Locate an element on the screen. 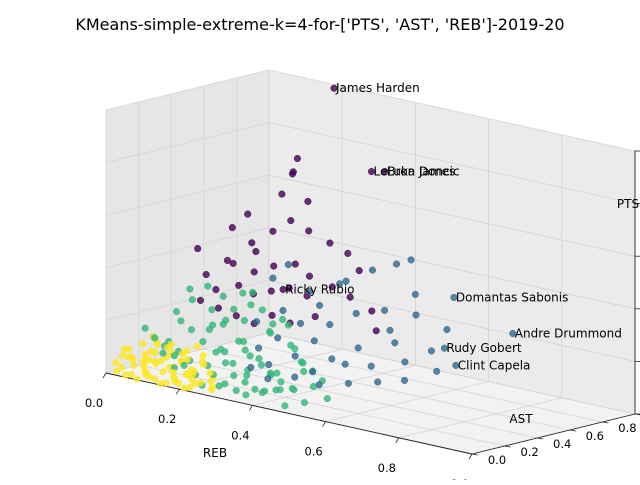  y-tick-label: 0.0 is located at coordinates (497, 460).